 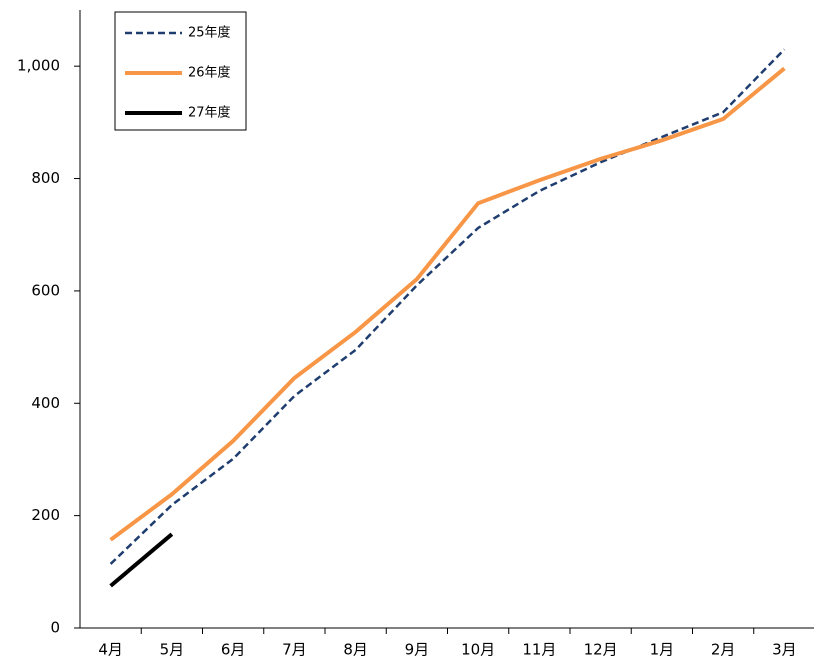 What do you see at coordinates (723, 650) in the screenshot?
I see `x-tick-label: 2月` at bounding box center [723, 650].